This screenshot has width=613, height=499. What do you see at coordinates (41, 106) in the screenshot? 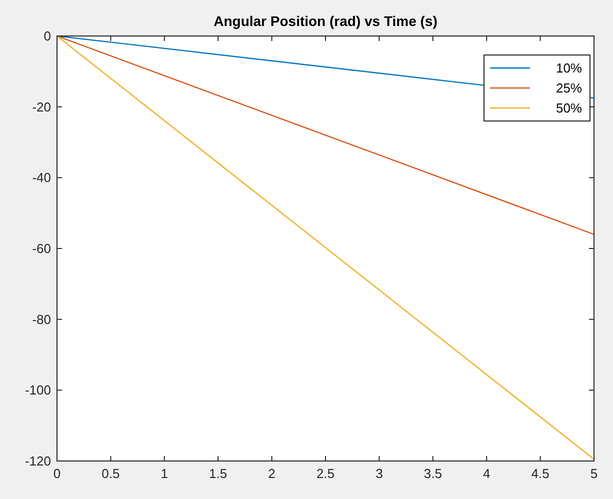
I see `y-tick-label: -20` at bounding box center [41, 106].